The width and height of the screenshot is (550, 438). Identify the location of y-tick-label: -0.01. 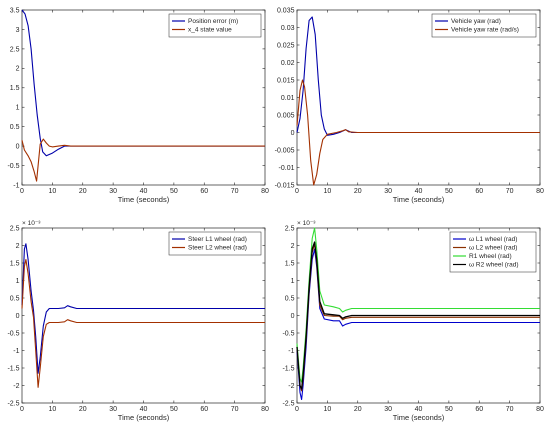
(287, 168).